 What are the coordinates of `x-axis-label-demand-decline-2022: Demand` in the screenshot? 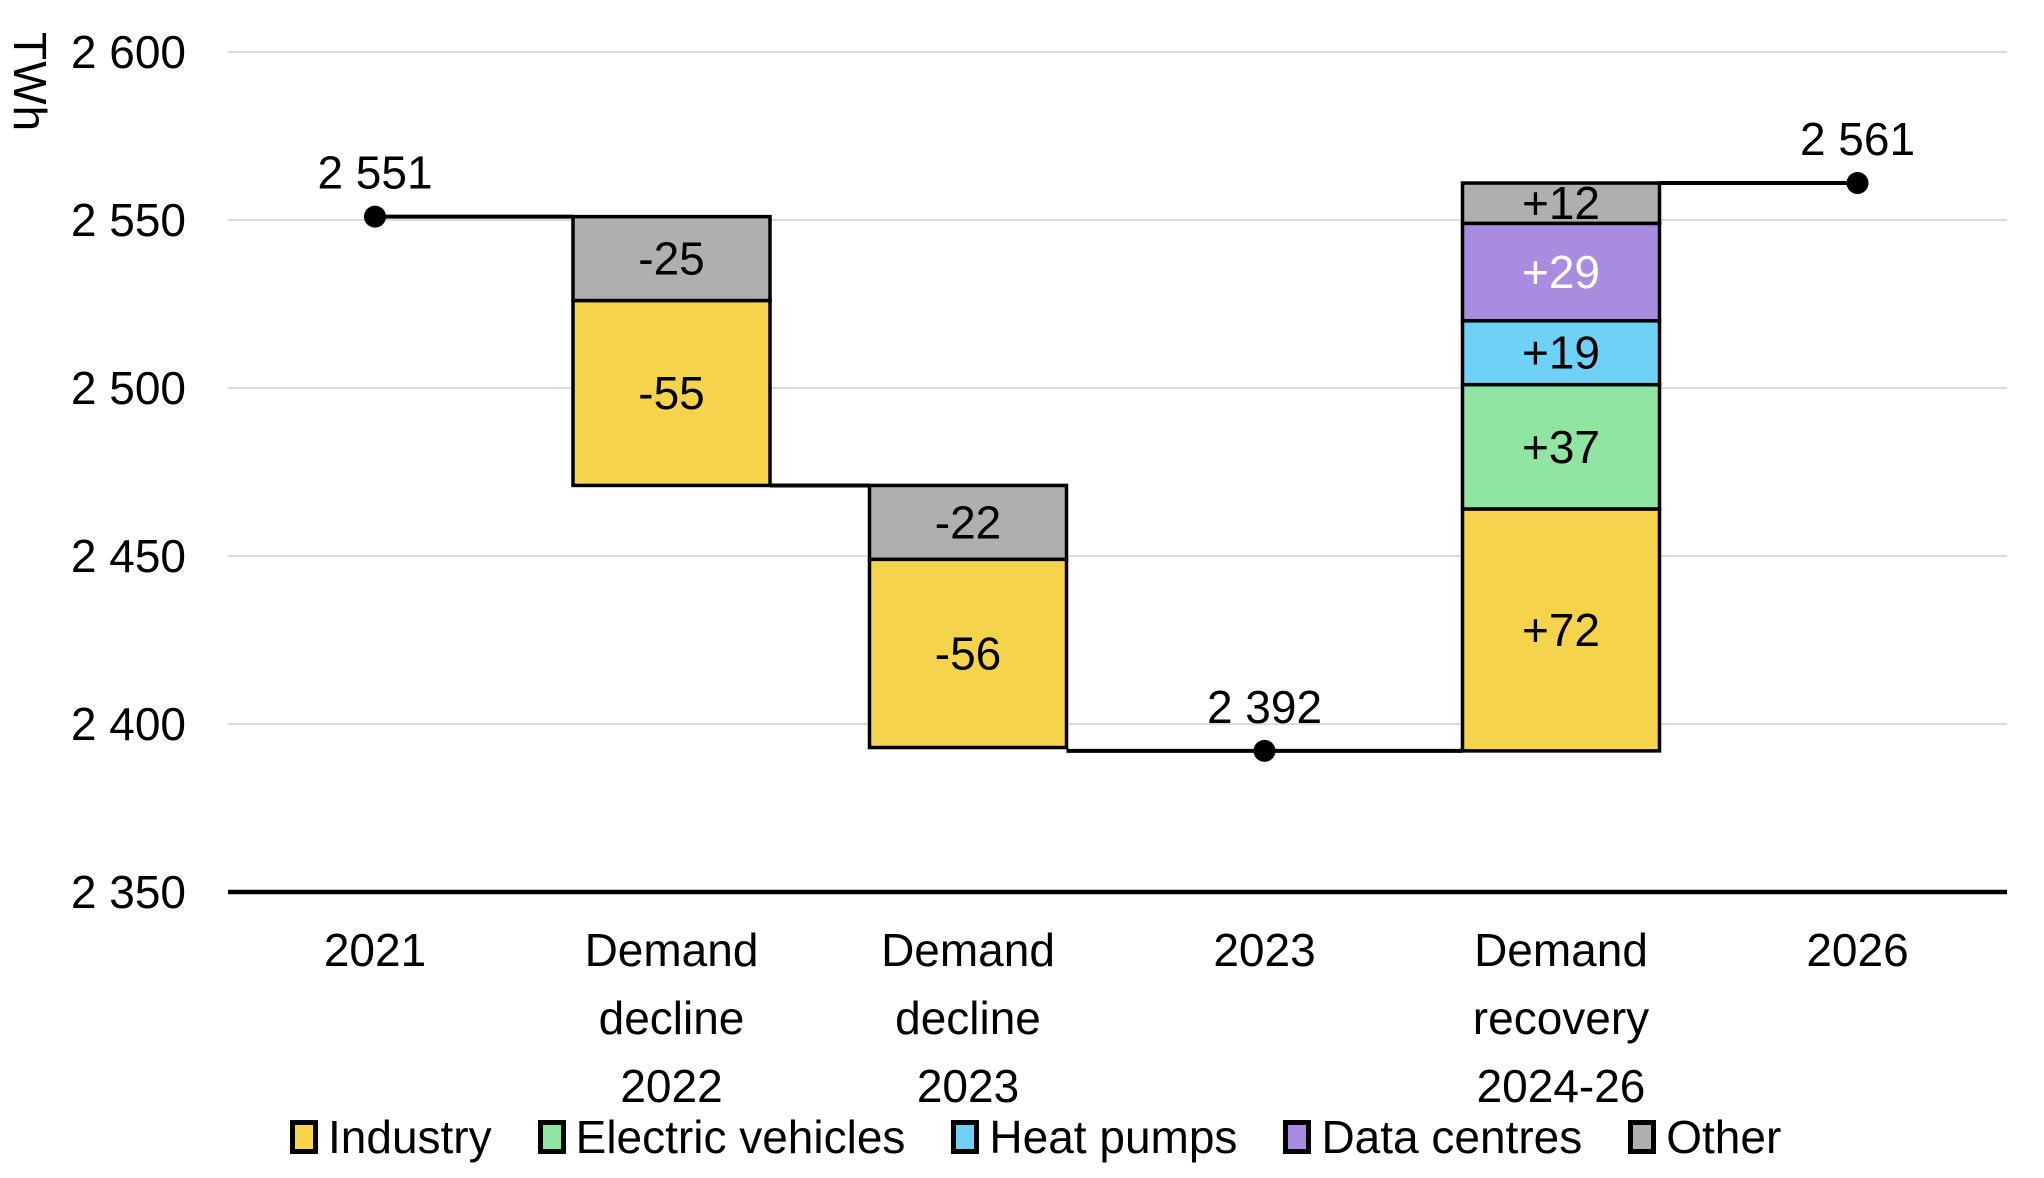 It's located at (672, 950).